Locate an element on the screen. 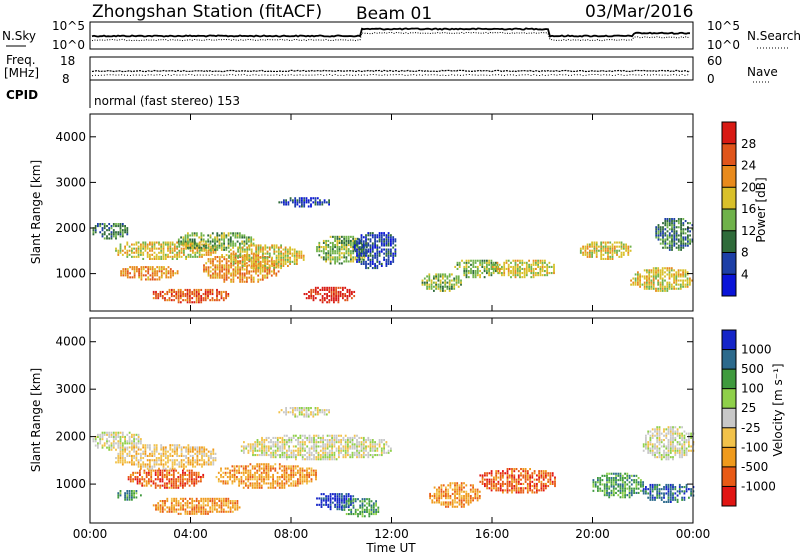  nsky-trace is located at coordinates (391, 32).